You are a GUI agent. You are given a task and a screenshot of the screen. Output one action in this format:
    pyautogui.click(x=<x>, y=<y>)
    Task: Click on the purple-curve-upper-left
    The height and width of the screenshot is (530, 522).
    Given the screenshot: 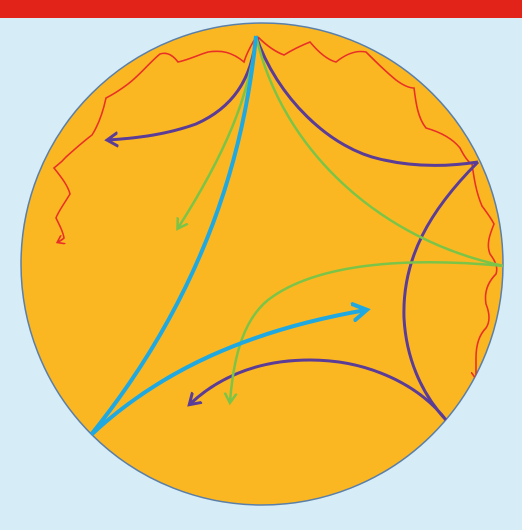 What is the action you would take?
    pyautogui.click(x=183, y=87)
    